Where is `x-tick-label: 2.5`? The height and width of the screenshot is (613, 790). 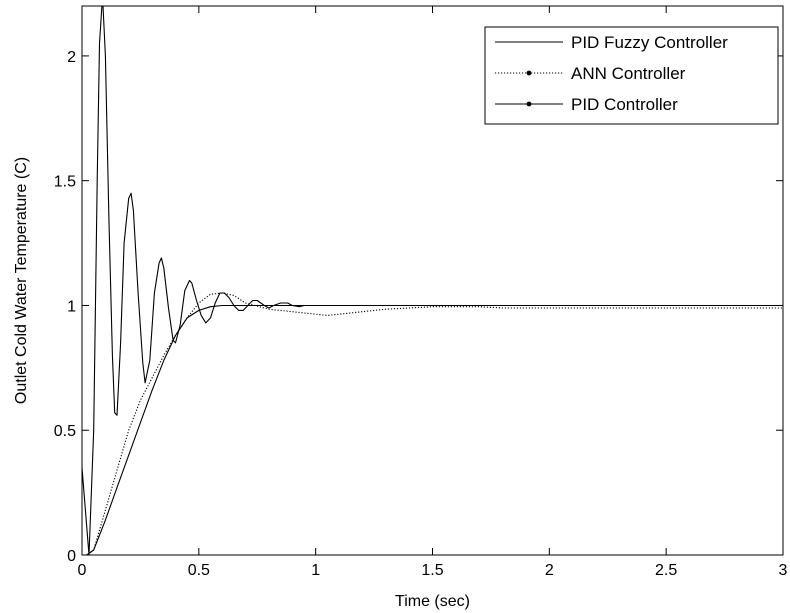 x-tick-label: 2.5 is located at coordinates (666, 570).